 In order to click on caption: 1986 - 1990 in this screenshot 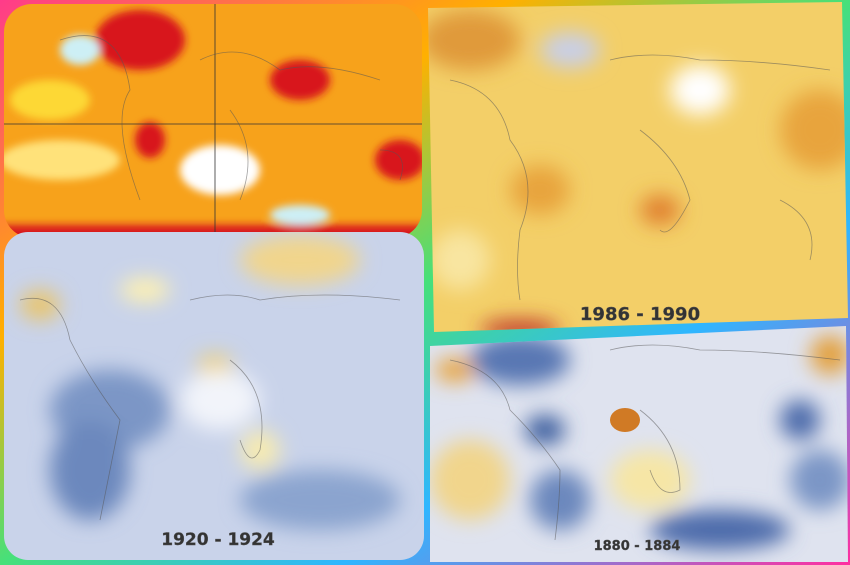, I will do `click(640, 314)`.